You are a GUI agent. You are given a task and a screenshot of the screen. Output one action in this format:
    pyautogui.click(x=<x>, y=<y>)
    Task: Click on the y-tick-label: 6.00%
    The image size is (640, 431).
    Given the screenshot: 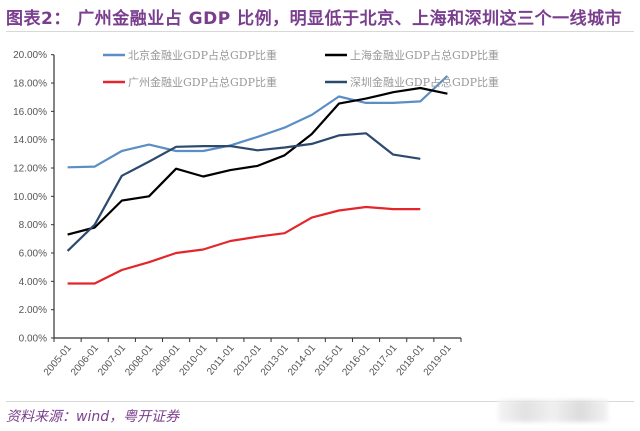 What is the action you would take?
    pyautogui.click(x=33, y=254)
    